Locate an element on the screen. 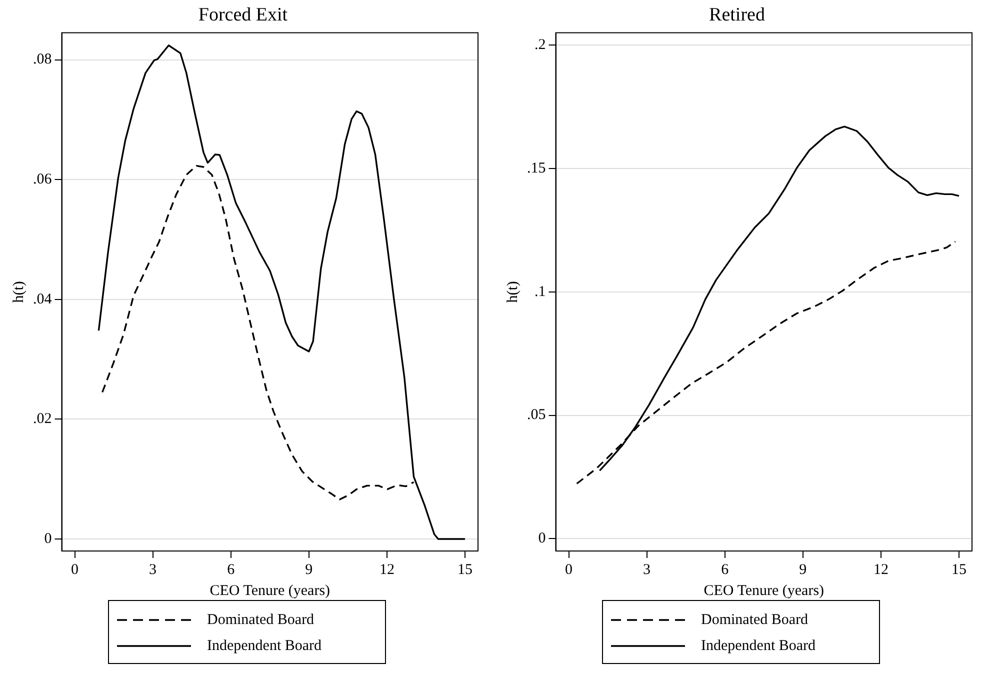  y-tick-label: .2 is located at coordinates (540, 45).